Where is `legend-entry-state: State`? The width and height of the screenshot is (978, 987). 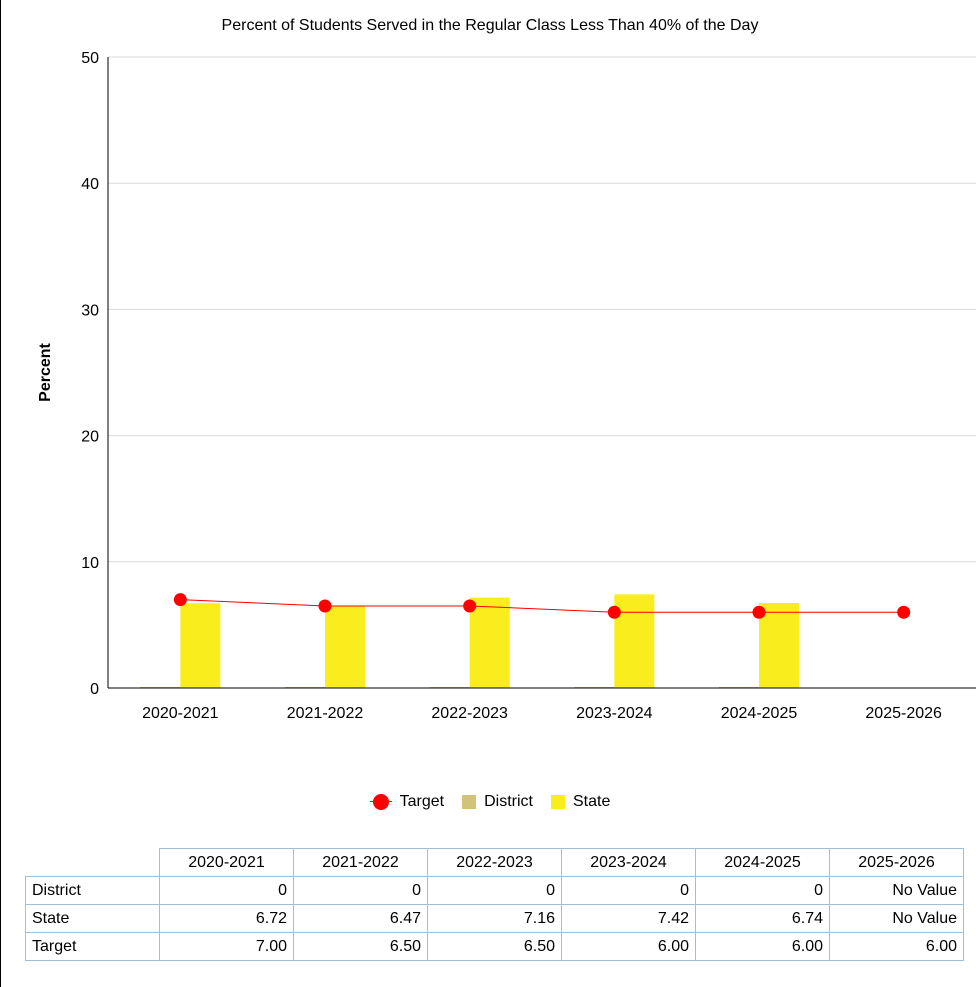 legend-entry-state: State is located at coordinates (580, 802).